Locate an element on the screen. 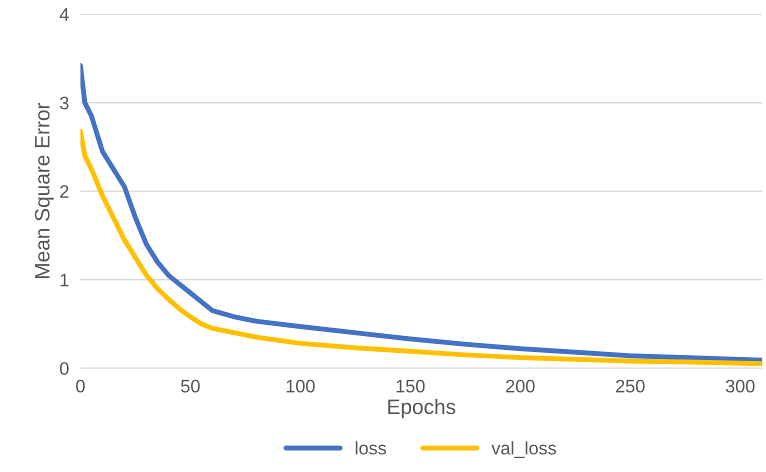 The image size is (766, 472). x-tick-label: 50 is located at coordinates (190, 386).